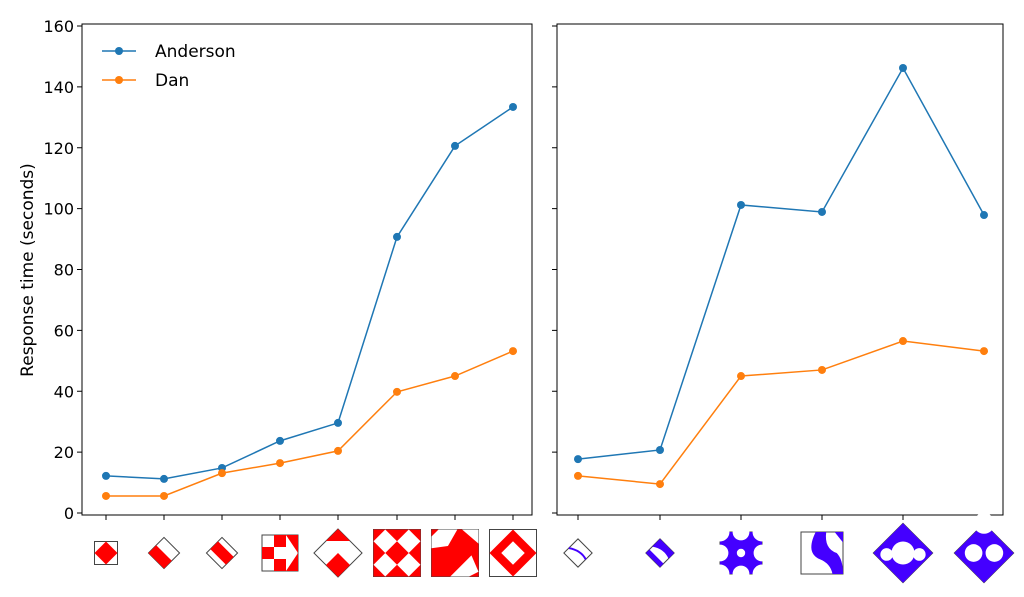 The width and height of the screenshot is (1024, 597). Describe the element at coordinates (58, 148) in the screenshot. I see `y-tick-label: 120` at that location.